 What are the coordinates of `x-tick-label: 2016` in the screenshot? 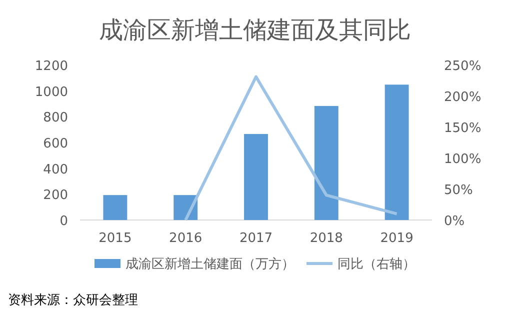 It's located at (185, 238).